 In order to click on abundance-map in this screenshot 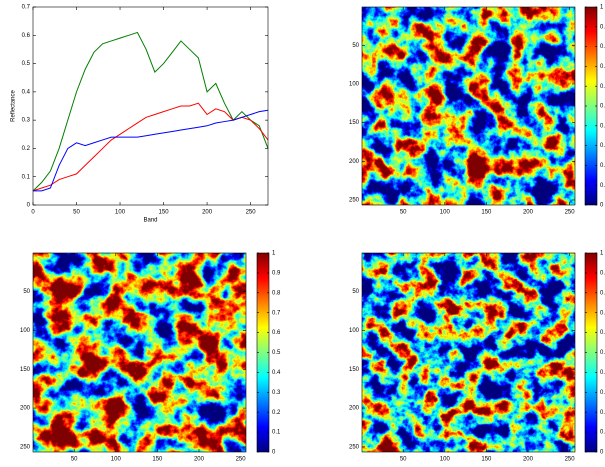, I will do `click(468, 106)`.